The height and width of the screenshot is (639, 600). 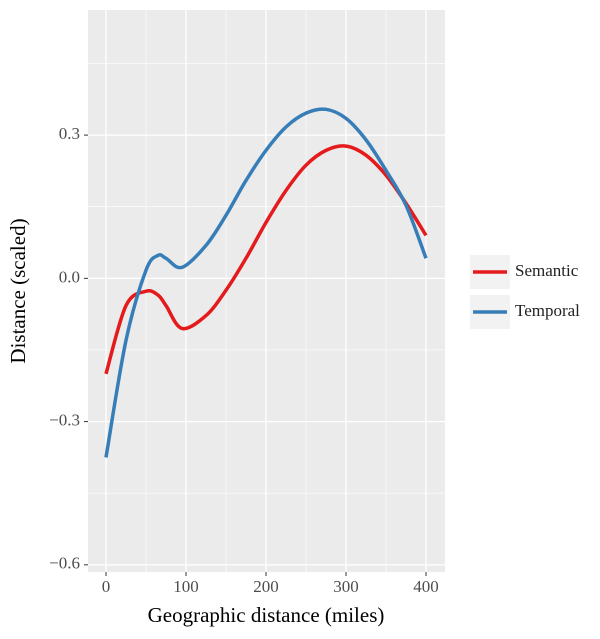 What do you see at coordinates (547, 270) in the screenshot?
I see `legend-label: Semantic` at bounding box center [547, 270].